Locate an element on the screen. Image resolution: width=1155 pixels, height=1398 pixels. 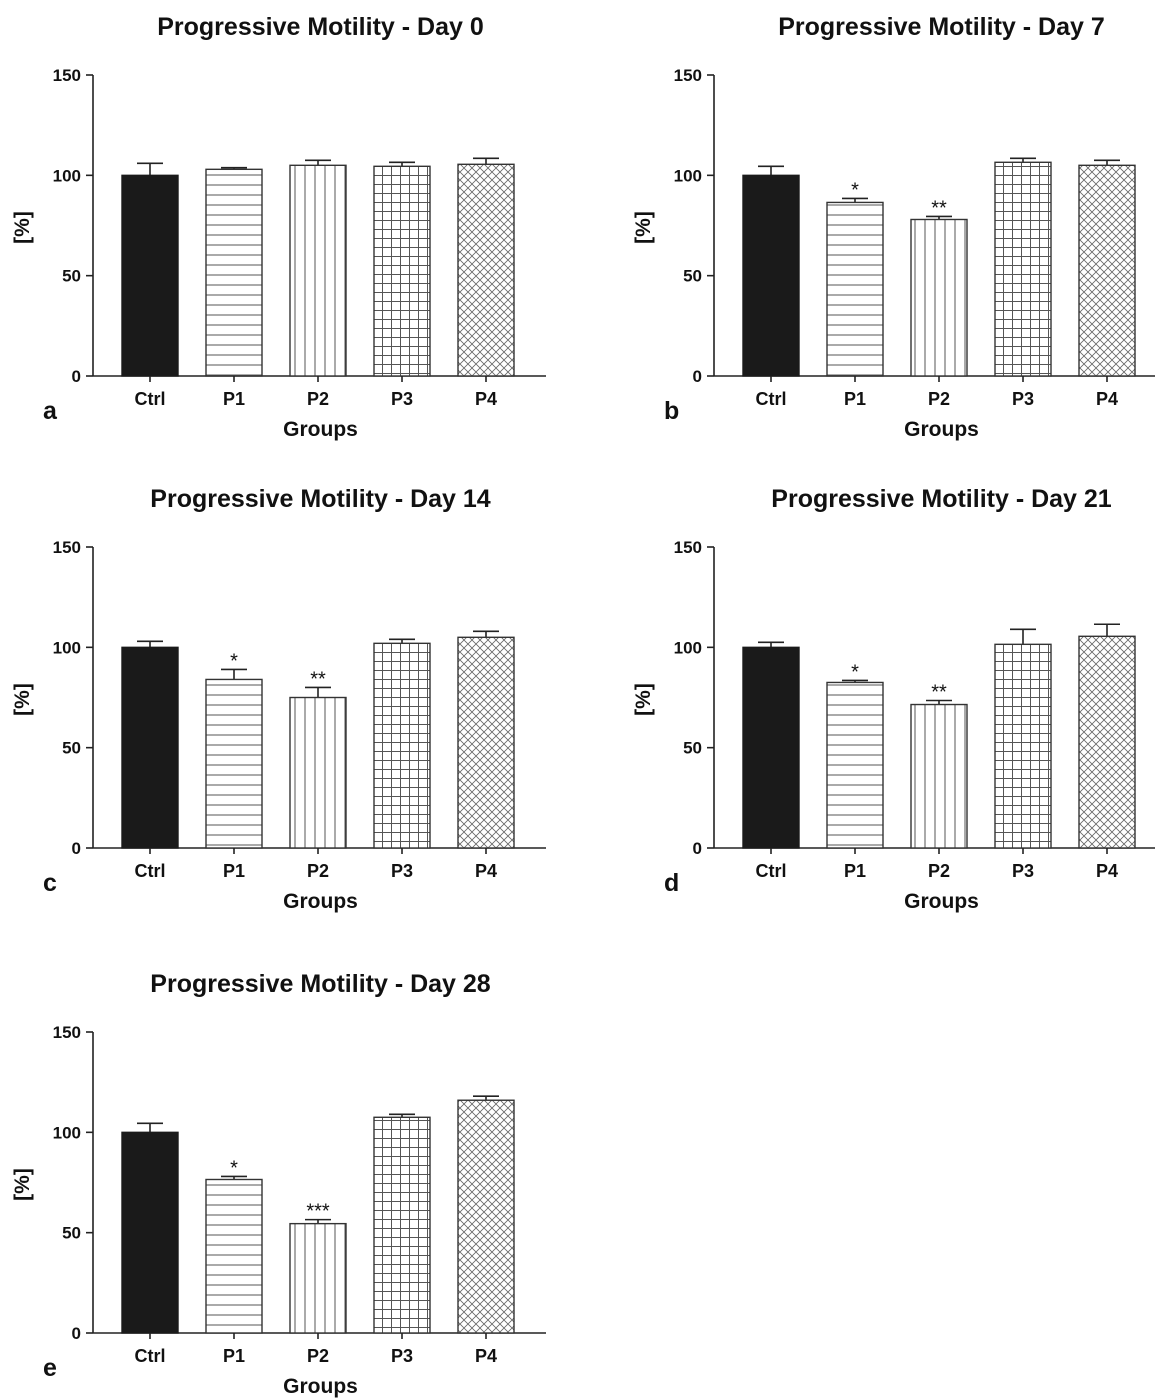
panel-letter: e is located at coordinates (50, 1368).